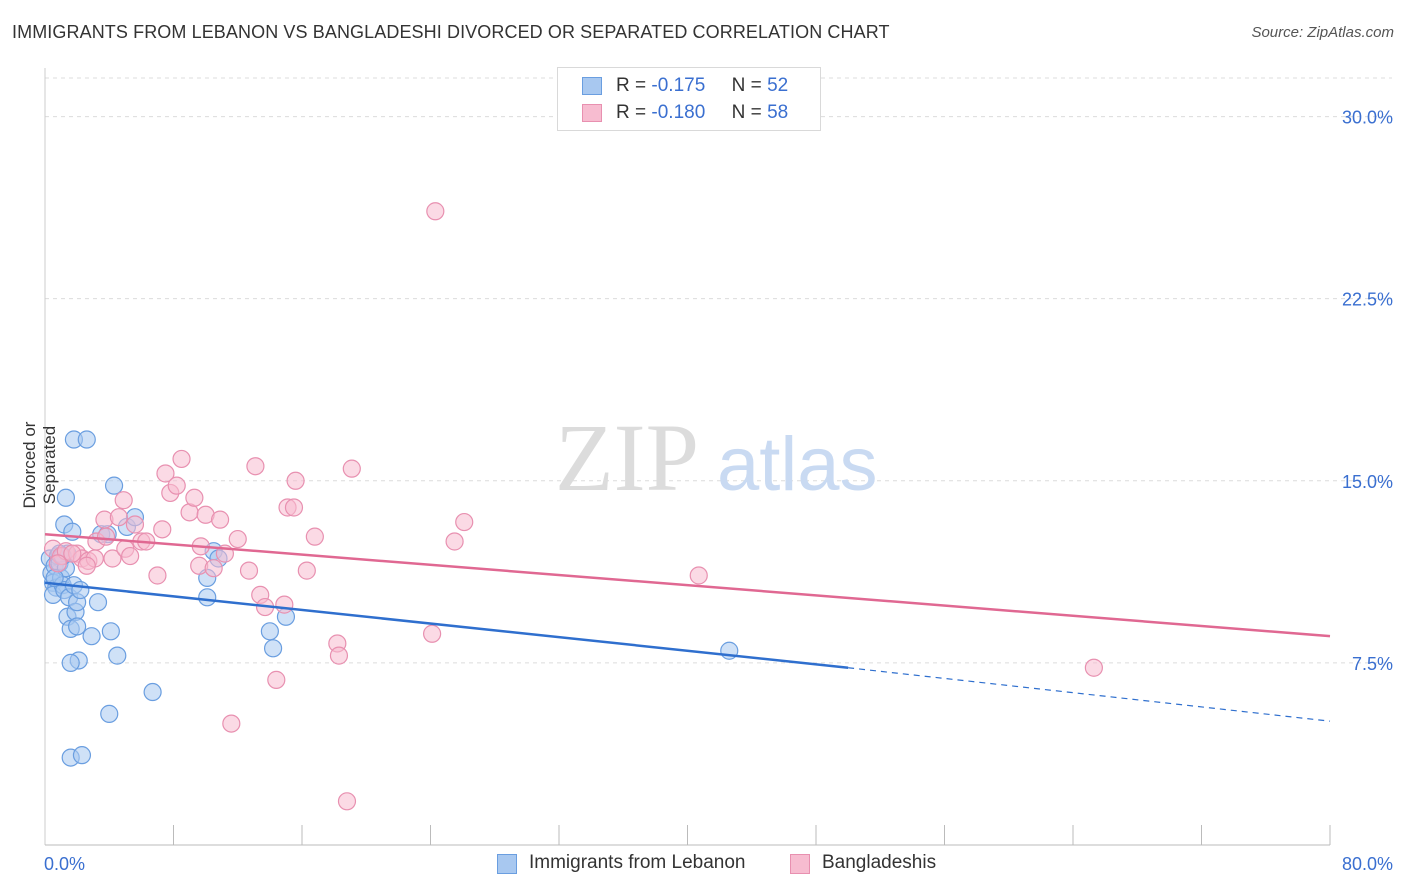 Image resolution: width=1406 pixels, height=892 pixels. Describe the element at coordinates (1367, 118) in the screenshot. I see `y-tick-label: 30.0%` at that location.